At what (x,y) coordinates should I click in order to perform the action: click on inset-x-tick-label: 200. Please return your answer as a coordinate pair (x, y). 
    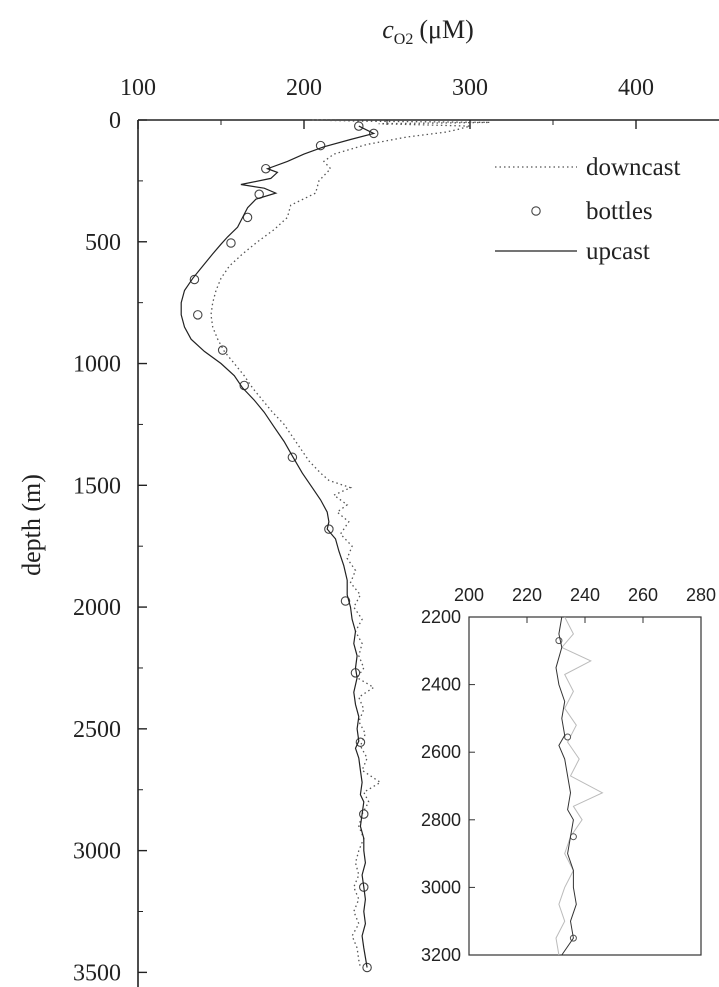
    Looking at the image, I should click on (469, 595).